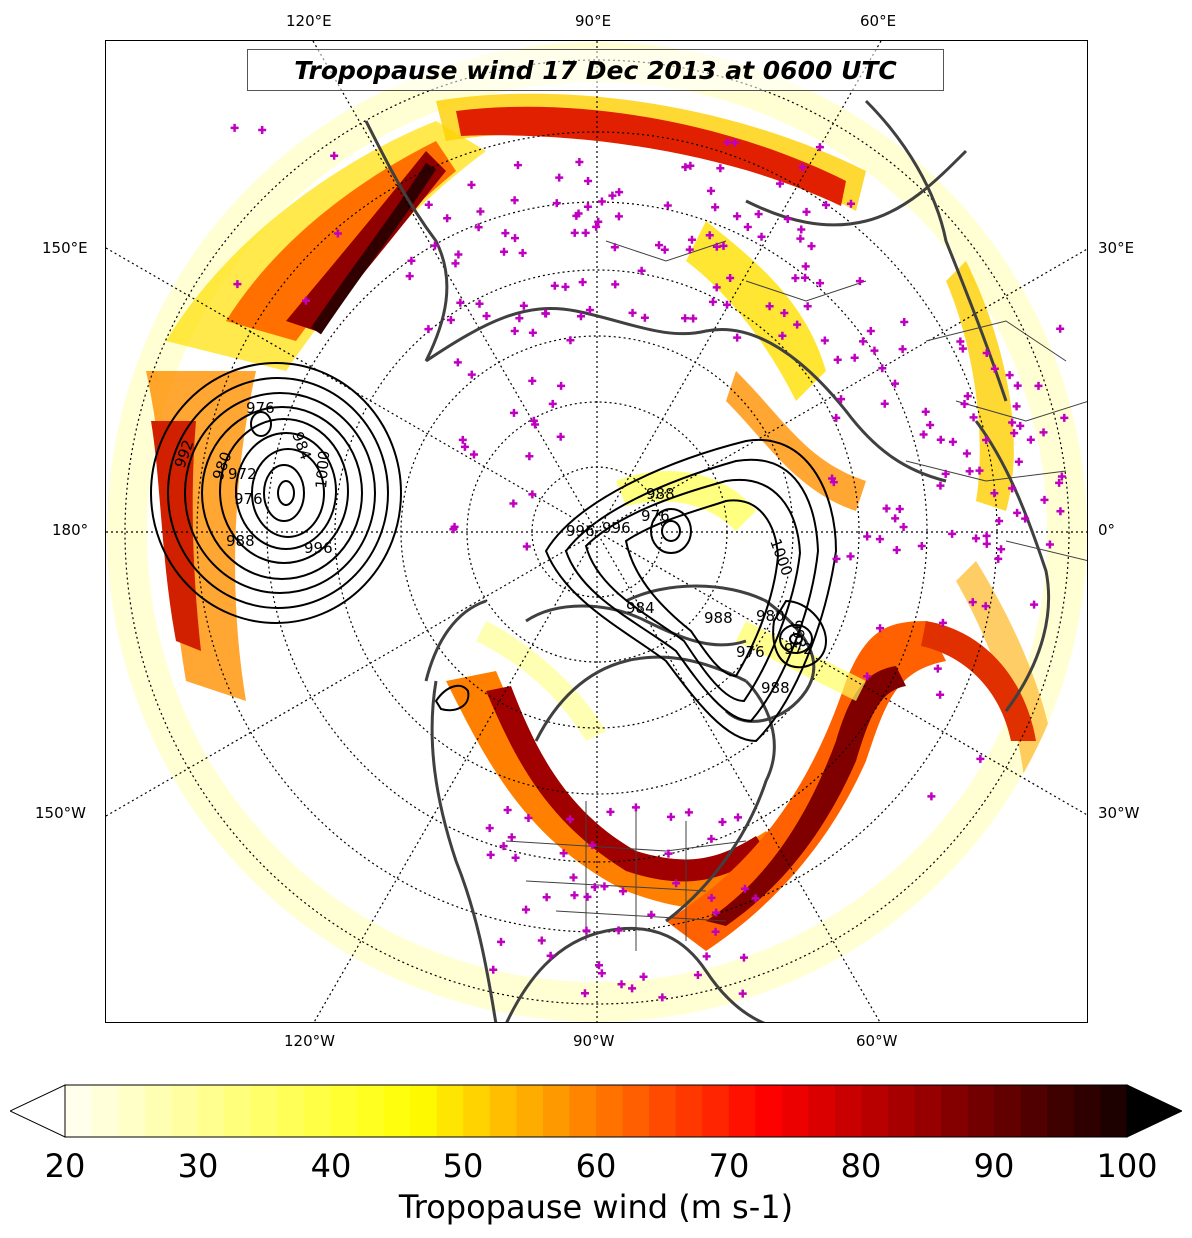 The image size is (1192, 1238). Describe the element at coordinates (1116, 248) in the screenshot. I see `lon-label-right-30e: 30°E` at that location.